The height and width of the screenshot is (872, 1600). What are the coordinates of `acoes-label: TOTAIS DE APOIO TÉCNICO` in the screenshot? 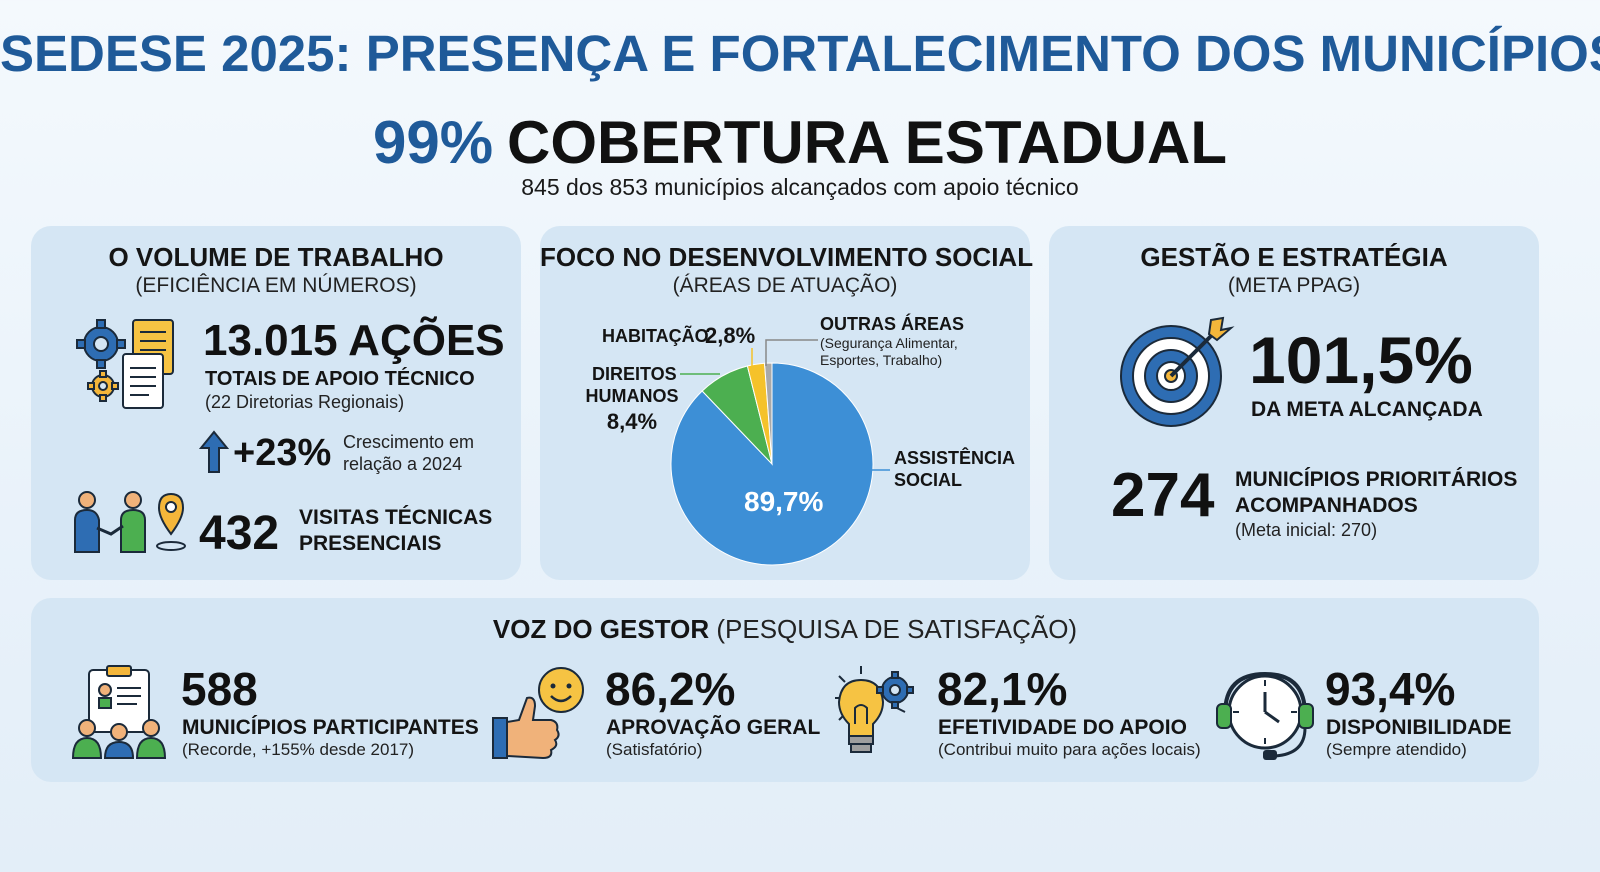 It's located at (340, 379).